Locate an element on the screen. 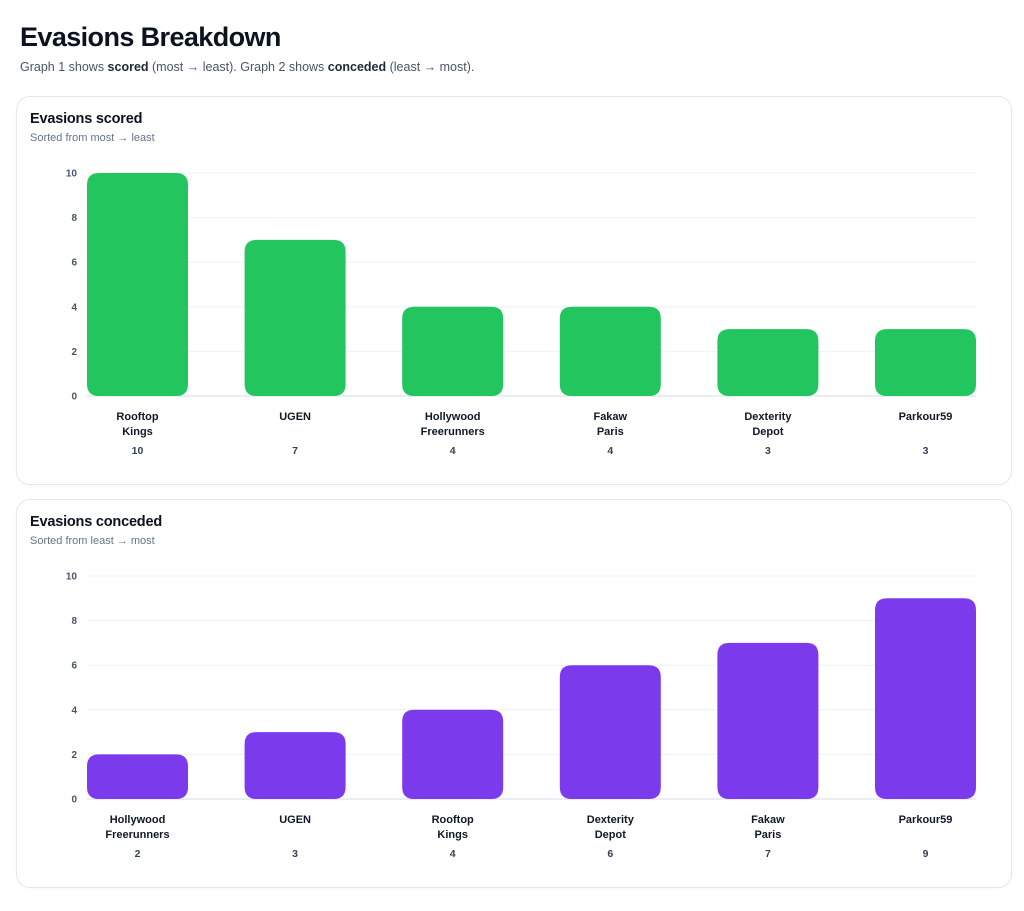 Image resolution: width=1024 pixels, height=911 pixels. subtitle-text: Graph 1 shows is located at coordinates (64, 67).